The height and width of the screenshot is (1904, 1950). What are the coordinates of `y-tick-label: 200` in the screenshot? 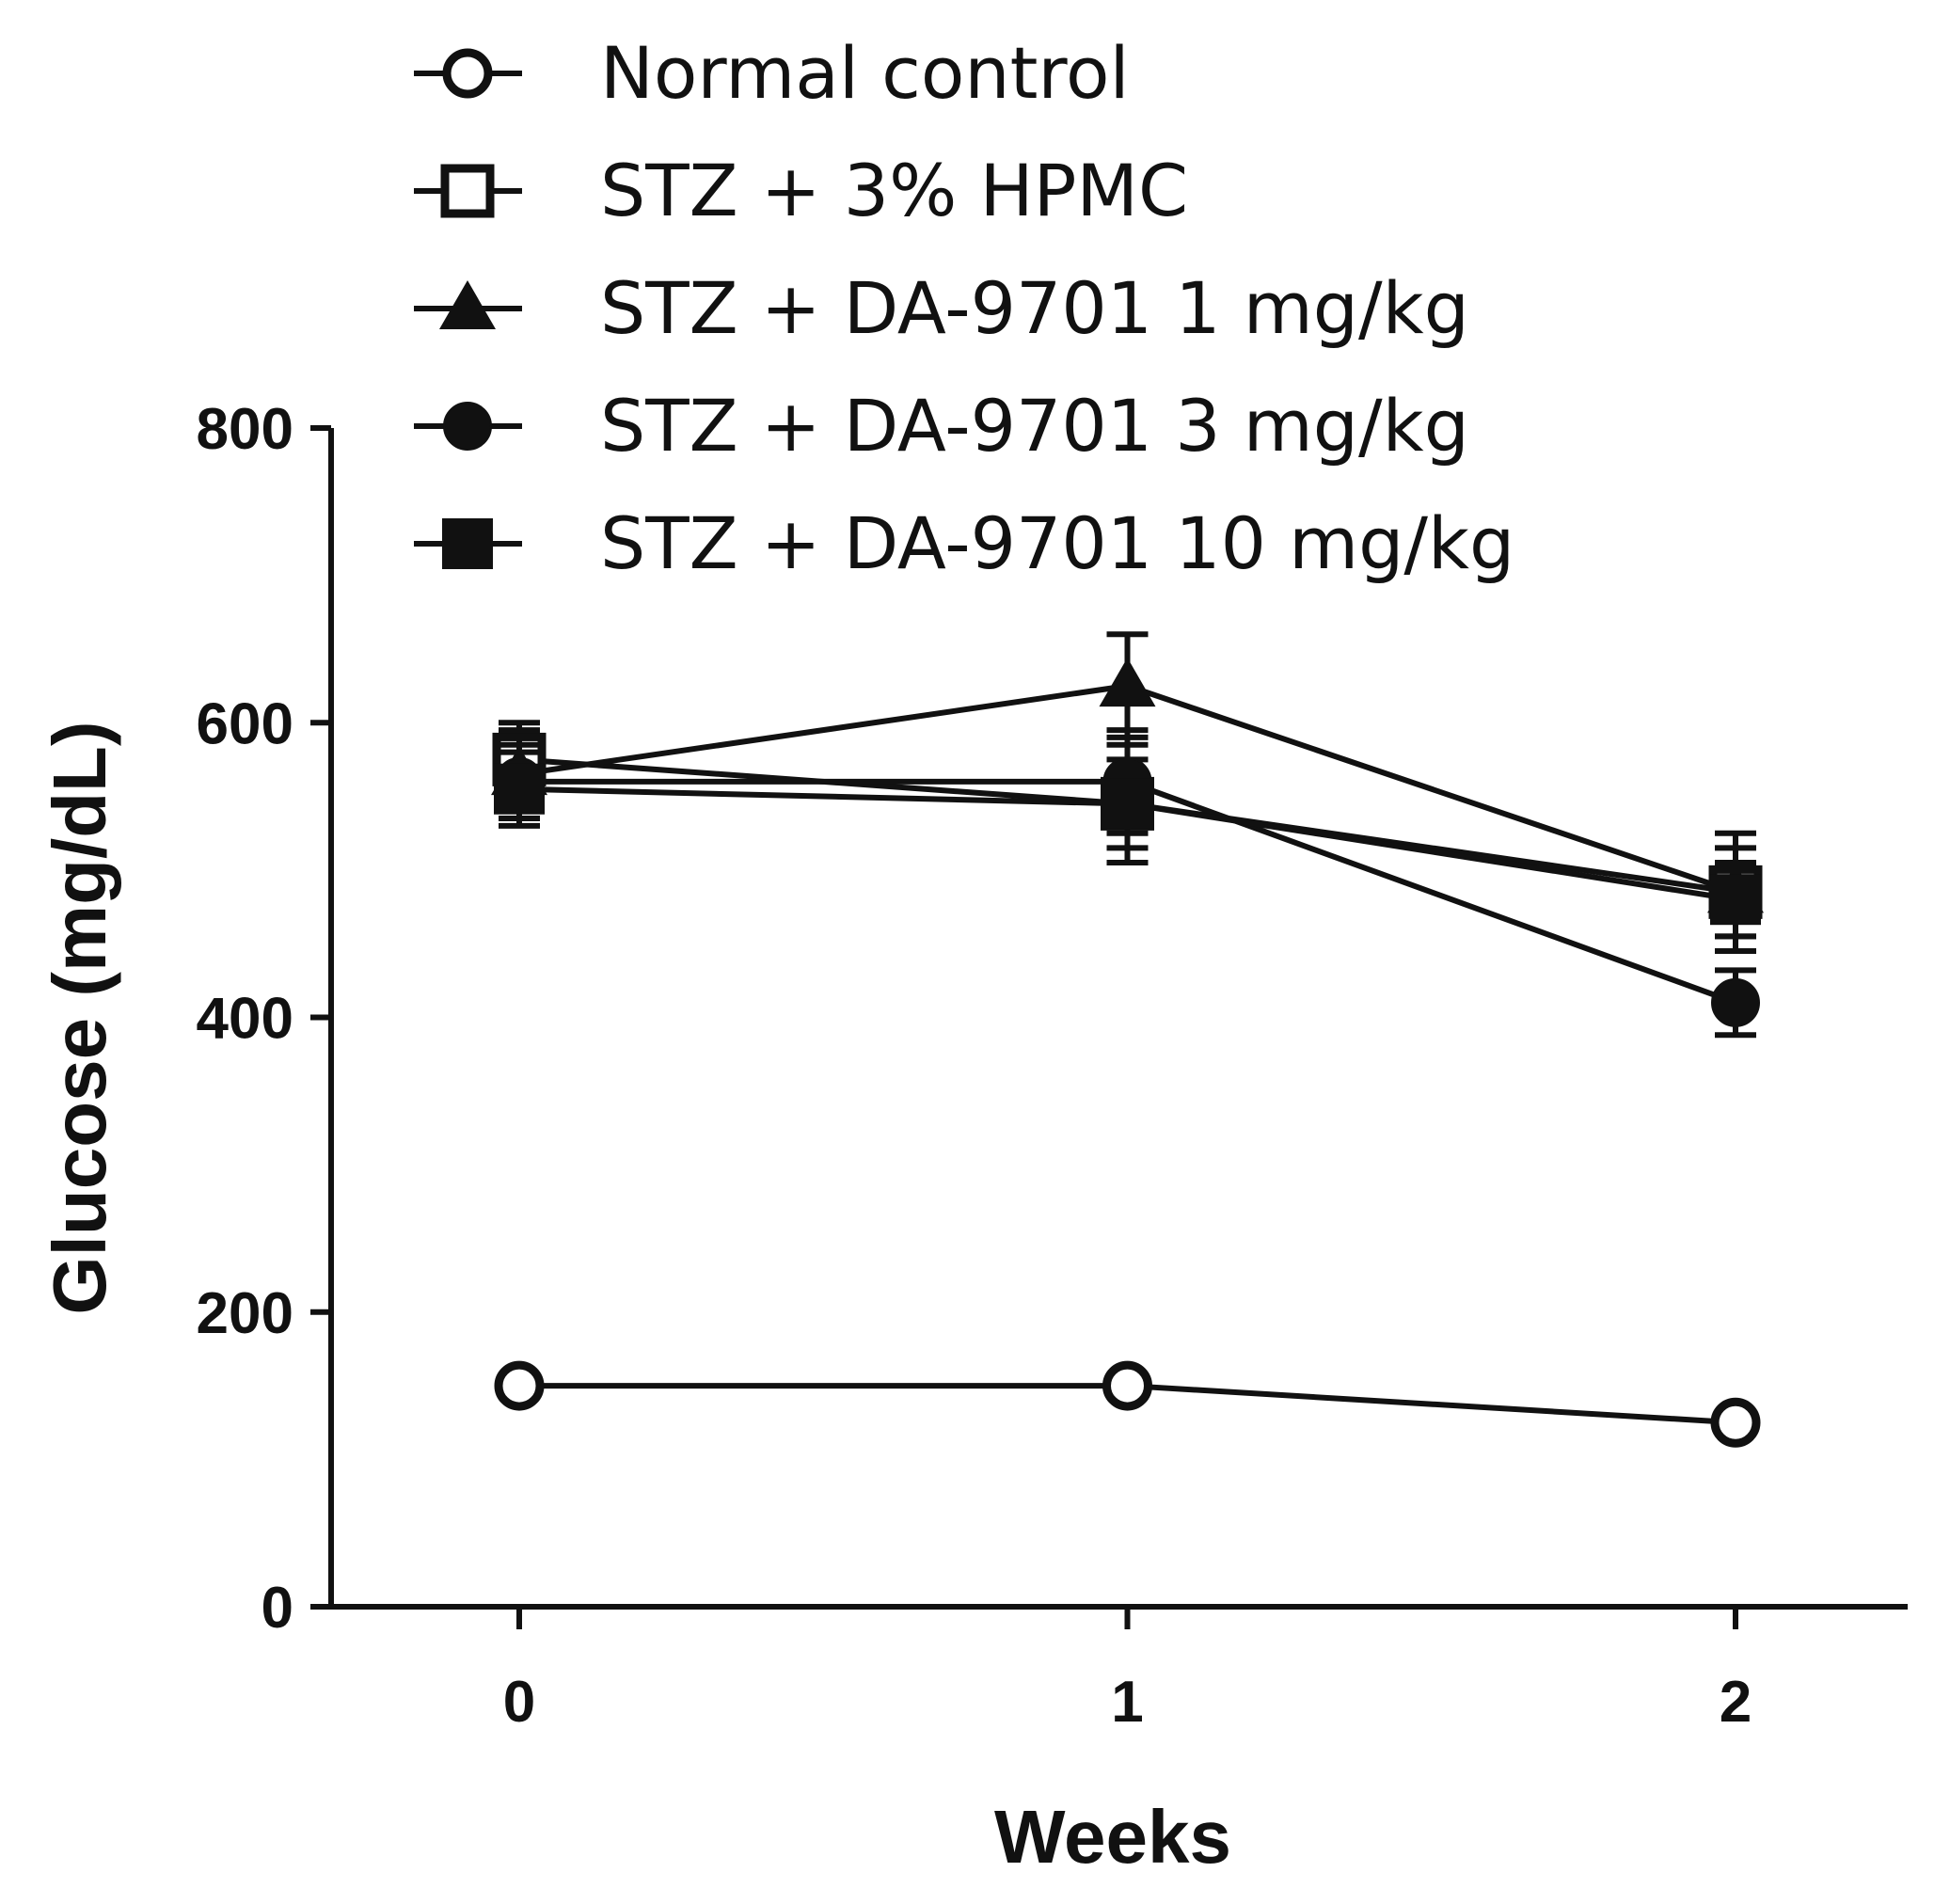 It's located at (245, 1313).